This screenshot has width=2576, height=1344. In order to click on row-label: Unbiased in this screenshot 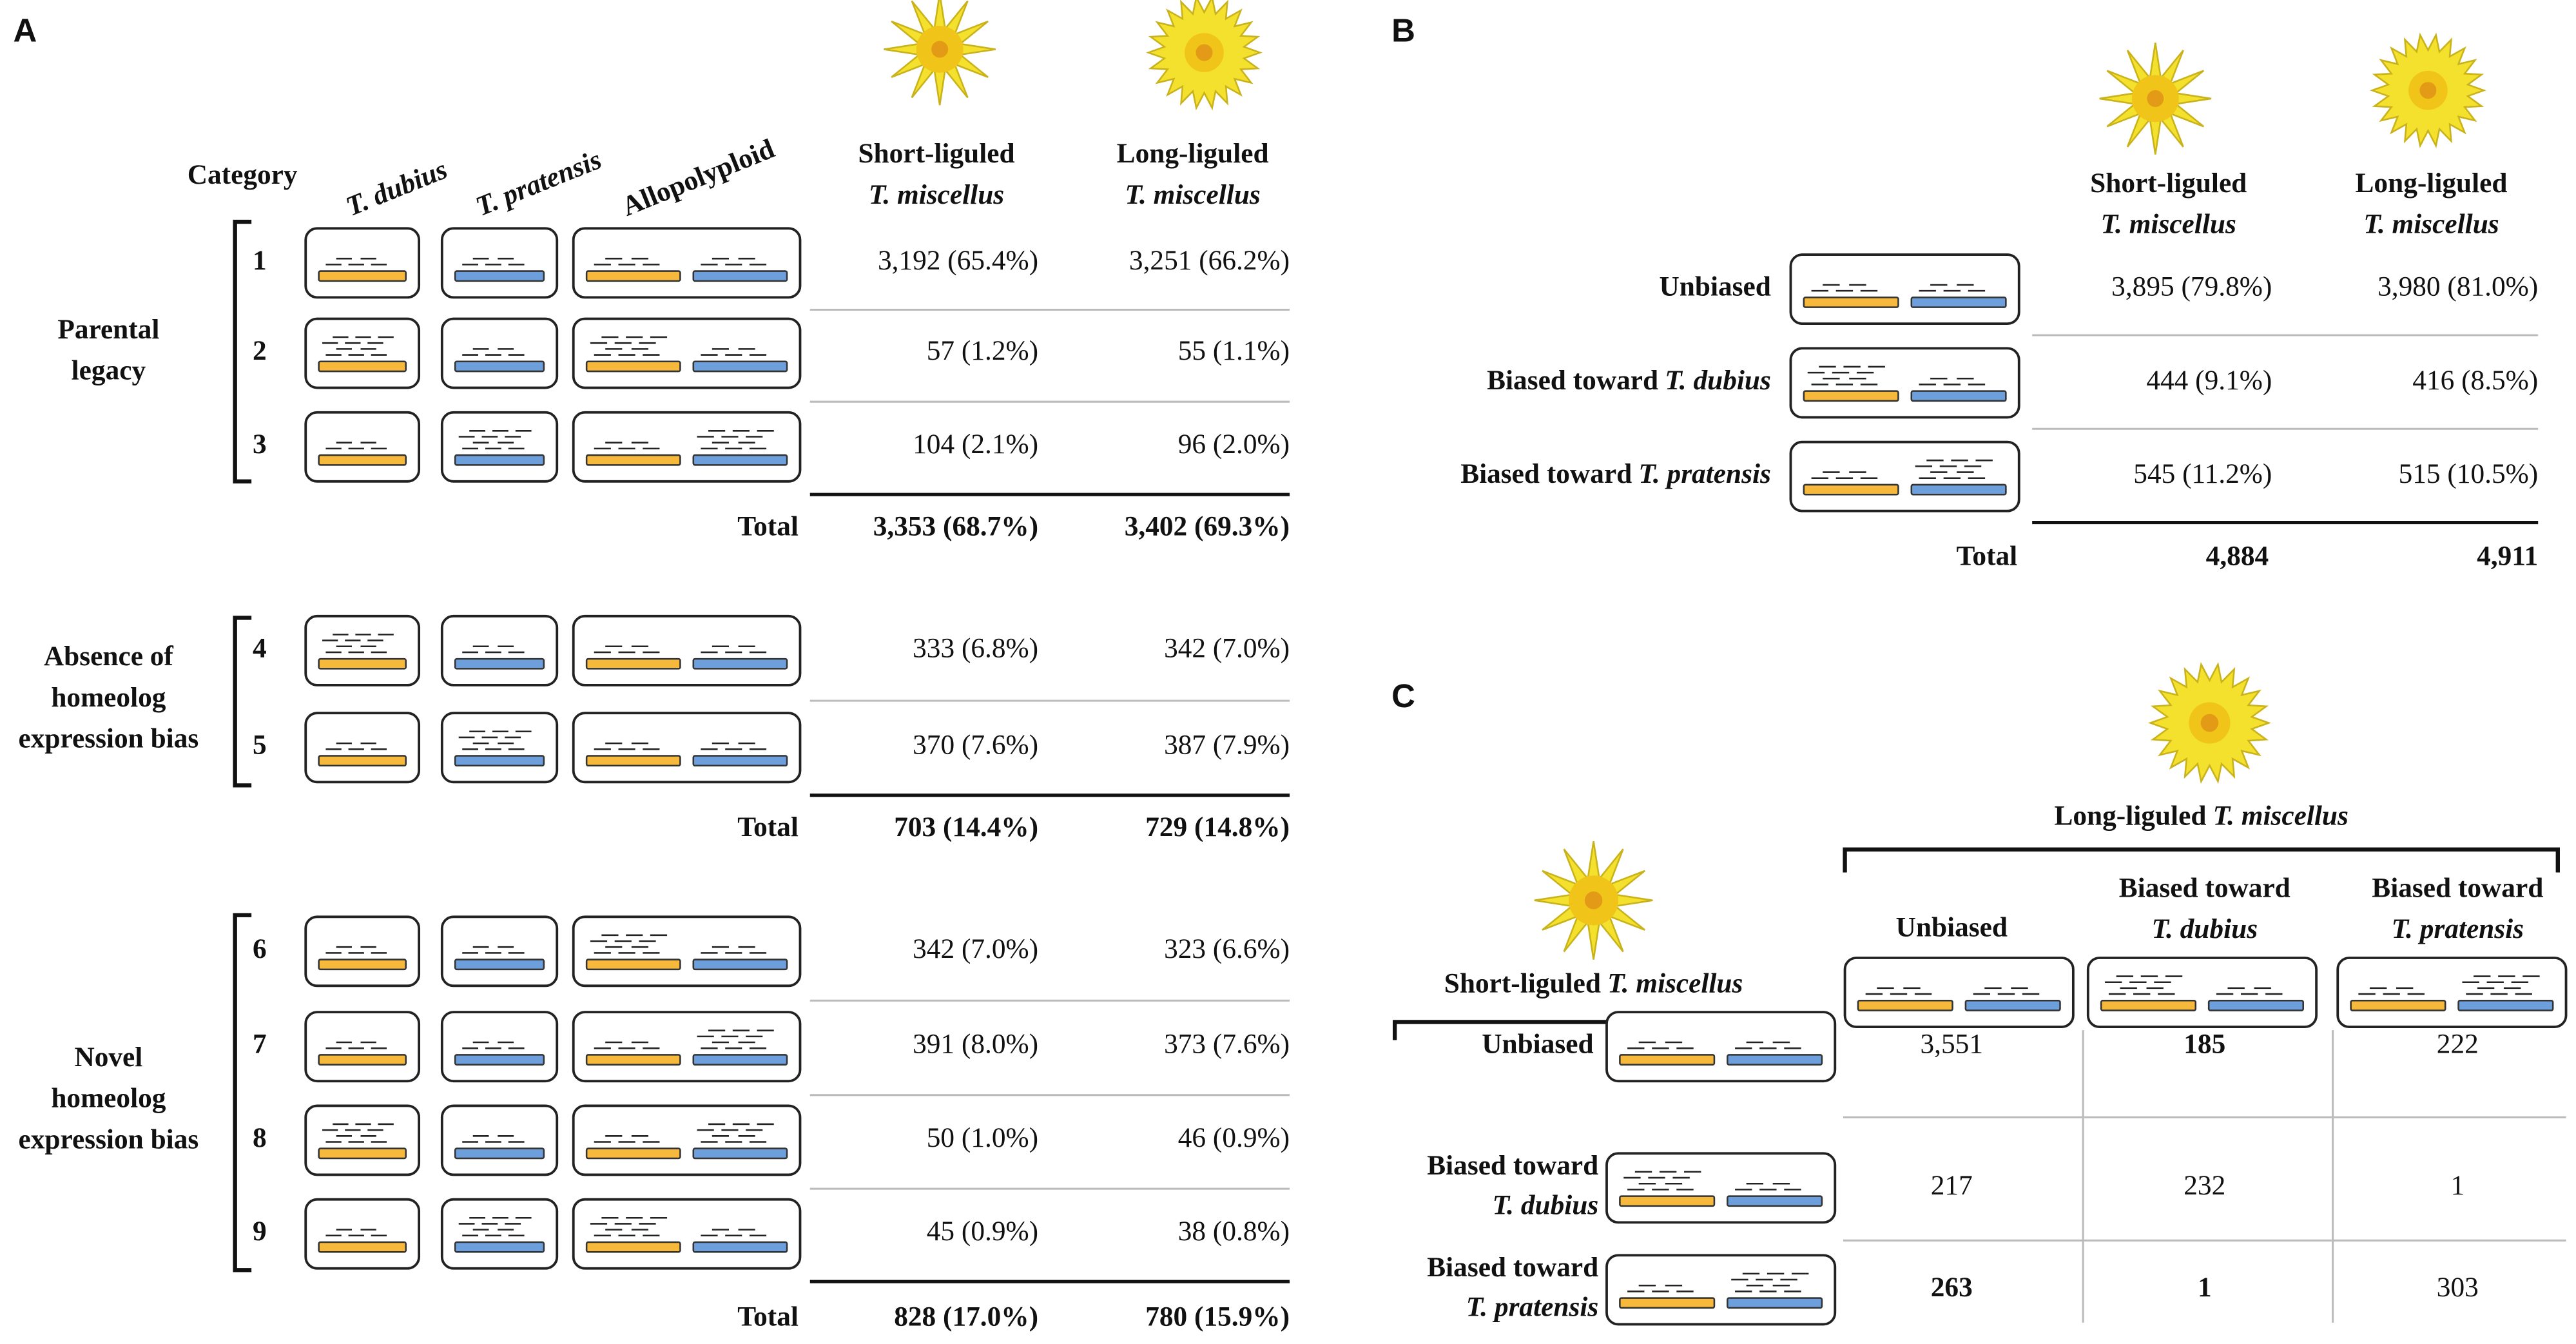, I will do `click(1537, 1044)`.